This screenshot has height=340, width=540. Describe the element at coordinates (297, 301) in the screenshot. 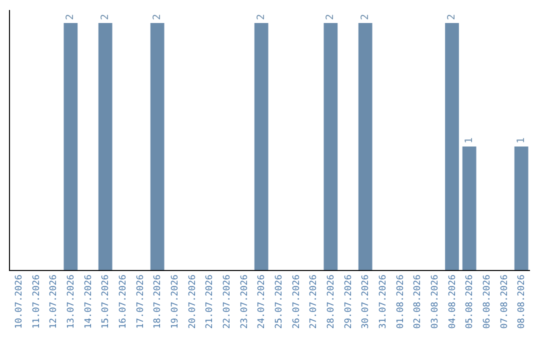

I see `x-tick-label: 26.07.2026` at that location.